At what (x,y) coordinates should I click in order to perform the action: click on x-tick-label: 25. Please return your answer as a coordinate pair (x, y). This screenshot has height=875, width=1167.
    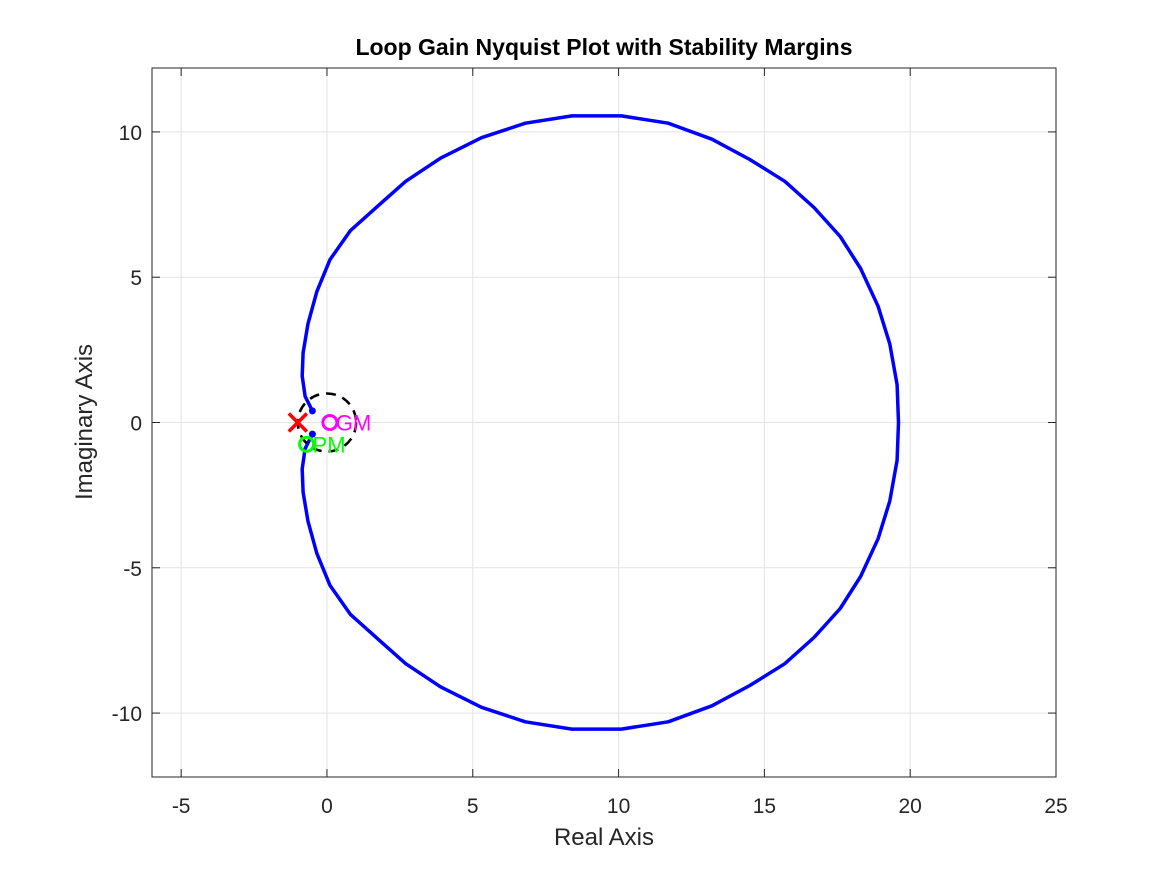
    Looking at the image, I should click on (1055, 806).